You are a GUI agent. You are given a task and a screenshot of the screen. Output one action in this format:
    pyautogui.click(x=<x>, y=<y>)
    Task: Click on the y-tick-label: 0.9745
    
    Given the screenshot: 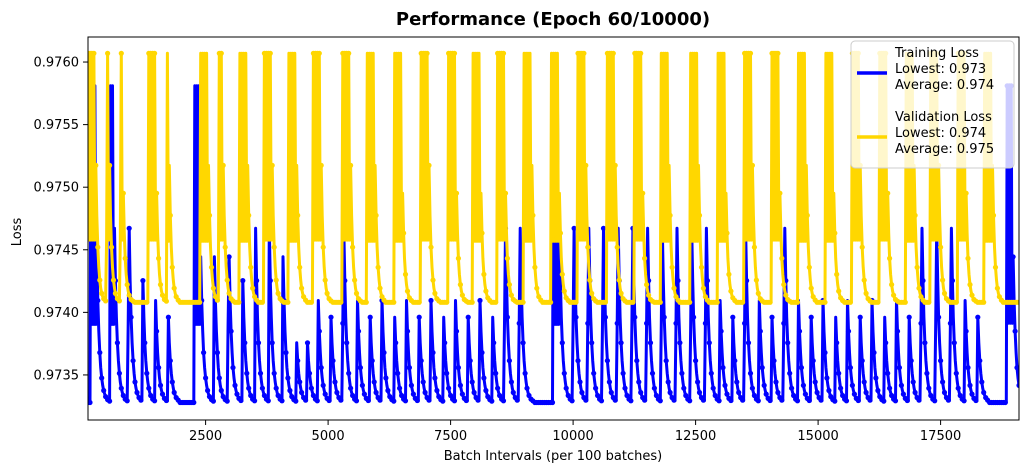 What is the action you would take?
    pyautogui.click(x=57, y=250)
    